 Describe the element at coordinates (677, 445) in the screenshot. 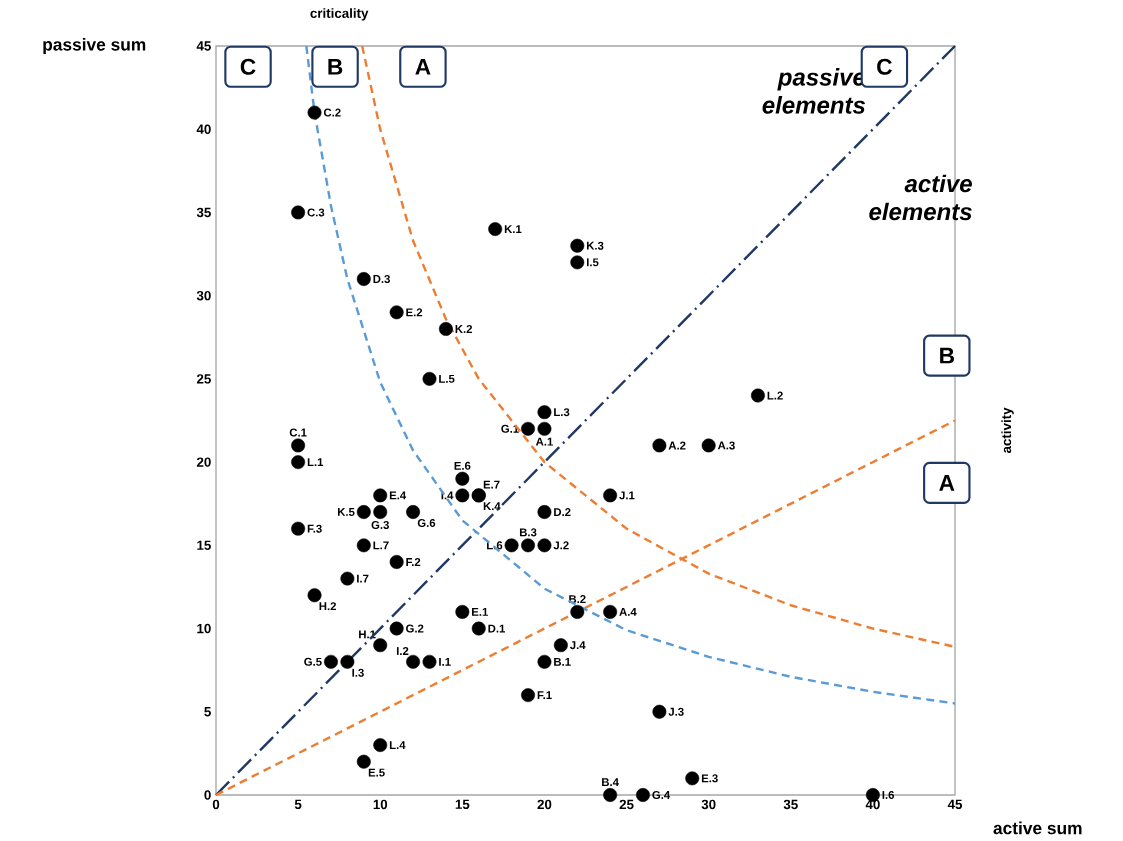

I see `data-label: A.2` at that location.